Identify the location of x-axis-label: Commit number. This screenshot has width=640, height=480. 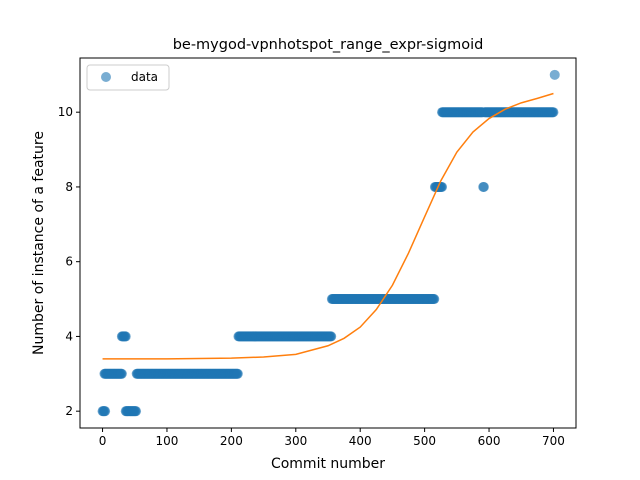
(328, 464).